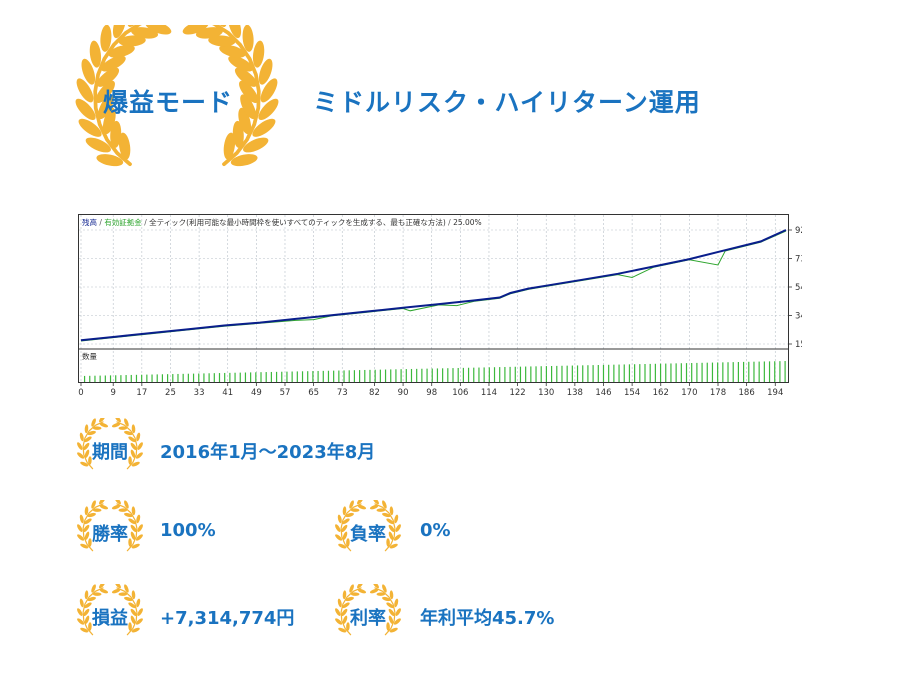 The height and width of the screenshot is (680, 906). What do you see at coordinates (89, 222) in the screenshot?
I see `legend-balance: 残高` at bounding box center [89, 222].